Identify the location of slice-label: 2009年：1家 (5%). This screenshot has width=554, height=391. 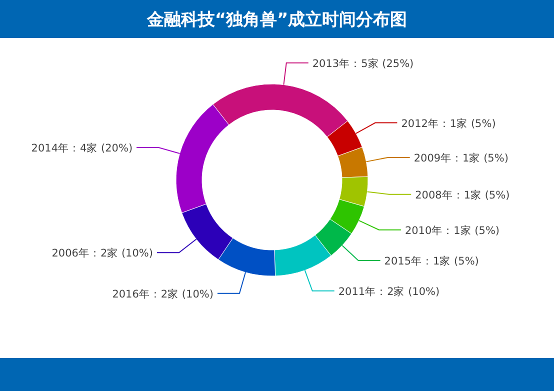
(461, 157).